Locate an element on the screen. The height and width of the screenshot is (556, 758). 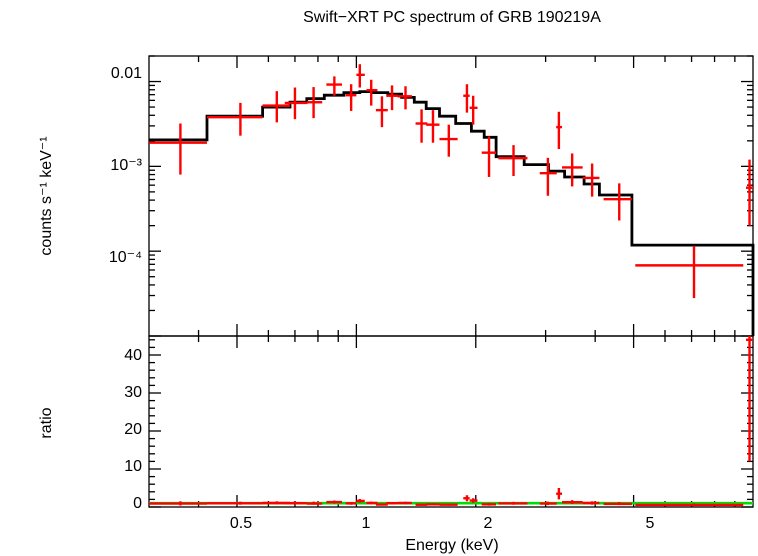
x-tick-label-5: 5 is located at coordinates (650, 523).